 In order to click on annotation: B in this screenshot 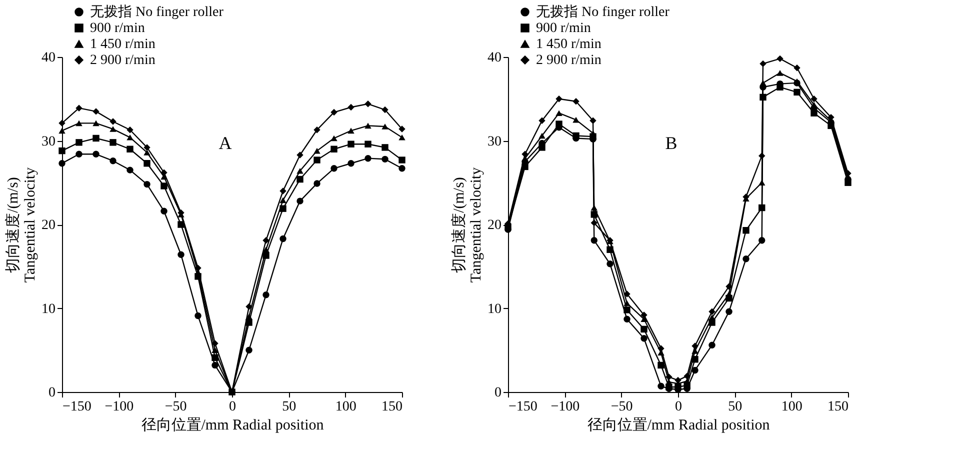, I will do `click(671, 143)`.